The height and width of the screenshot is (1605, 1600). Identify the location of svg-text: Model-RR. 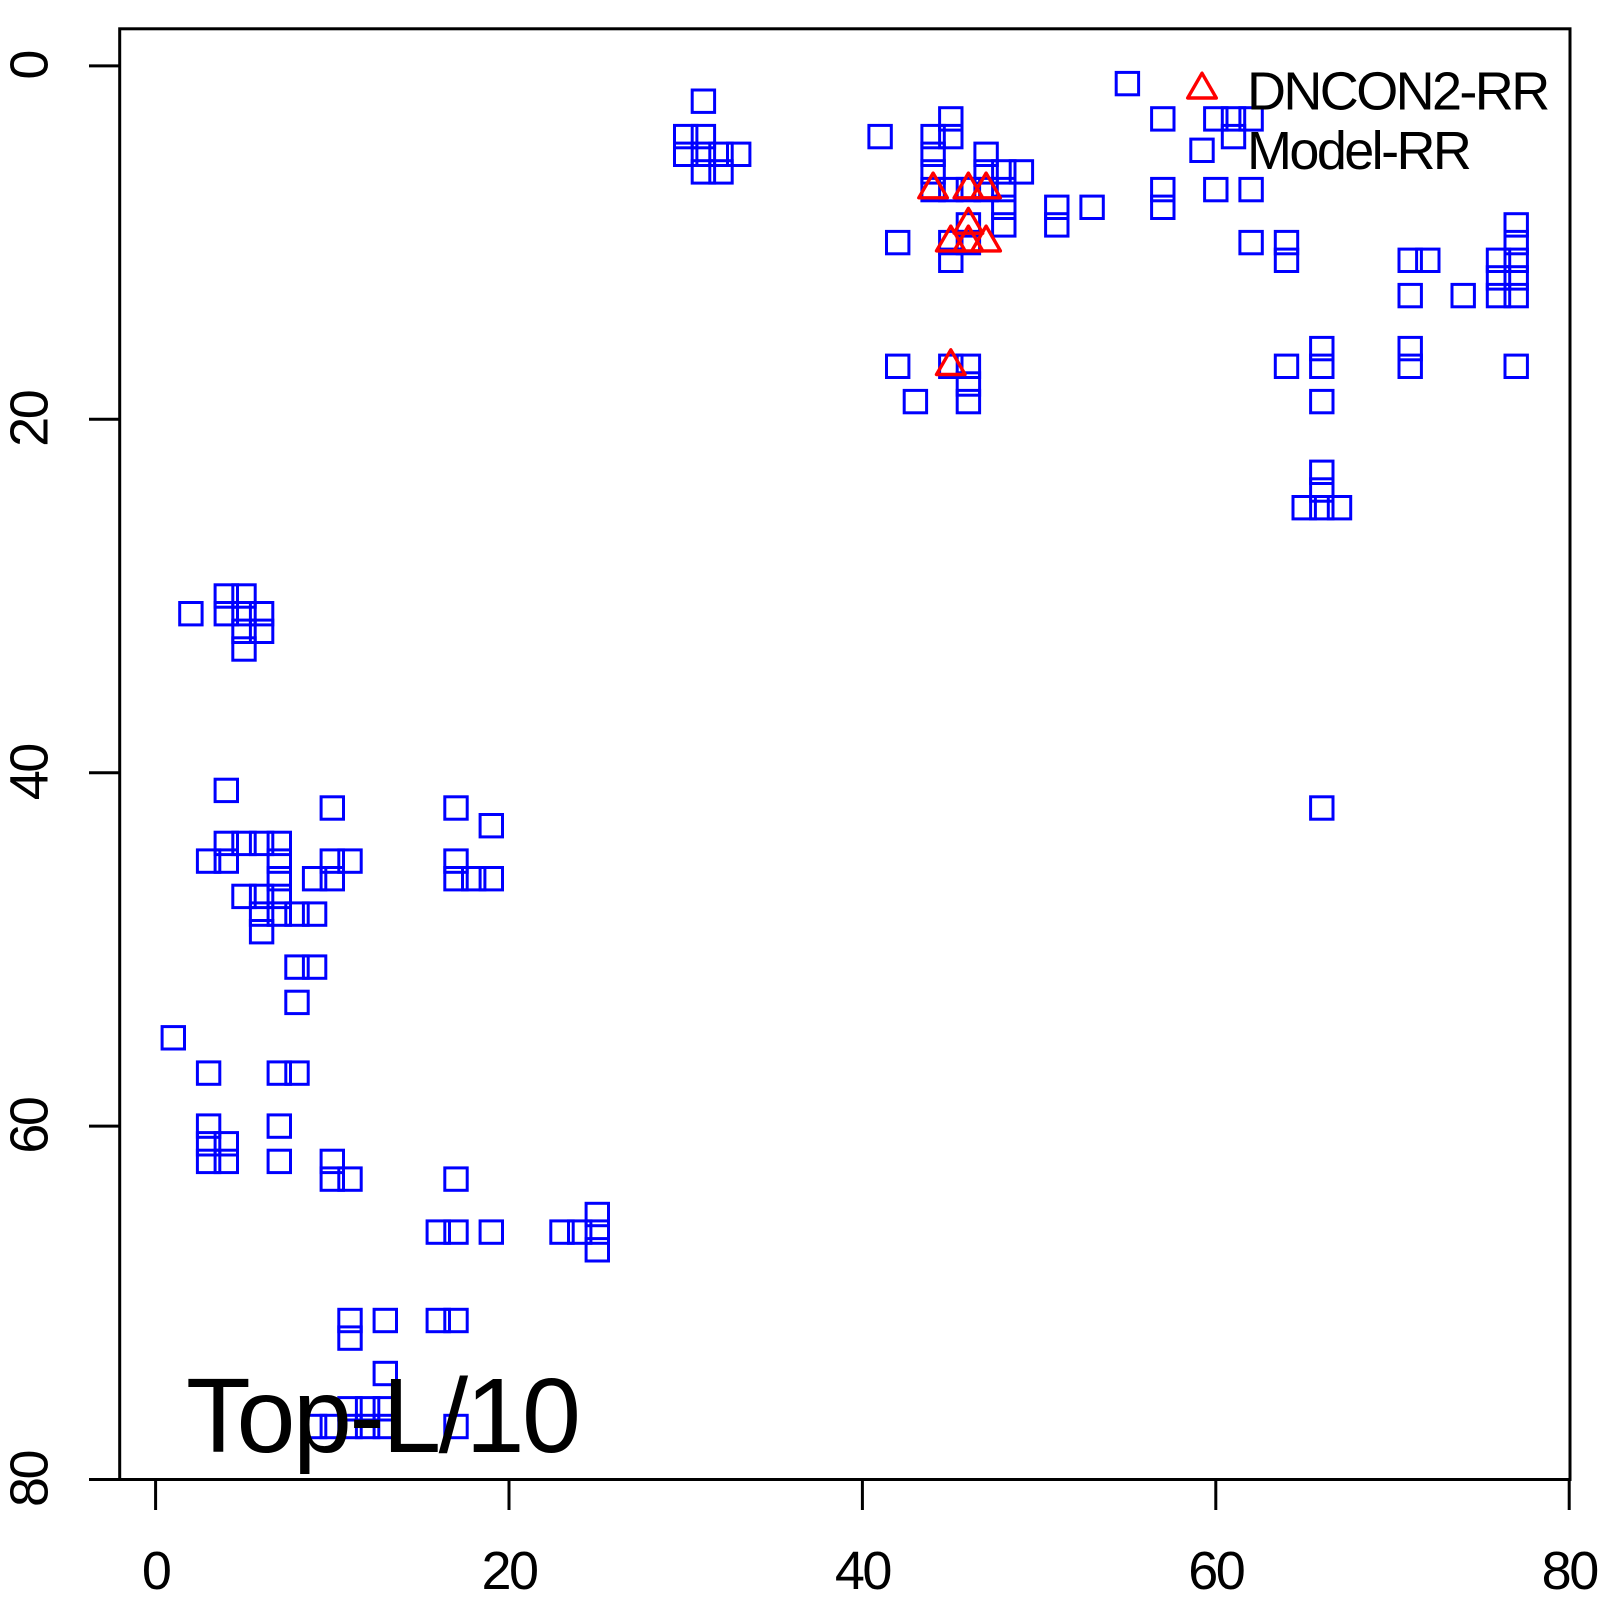
(1358, 151).